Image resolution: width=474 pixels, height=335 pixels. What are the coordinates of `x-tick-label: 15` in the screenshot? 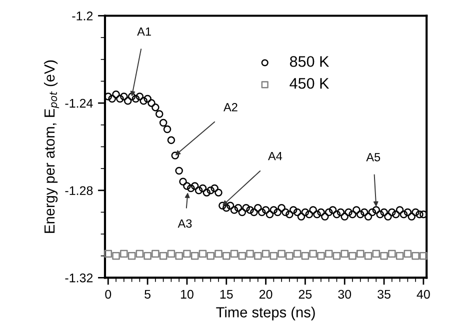 It's located at (226, 294).